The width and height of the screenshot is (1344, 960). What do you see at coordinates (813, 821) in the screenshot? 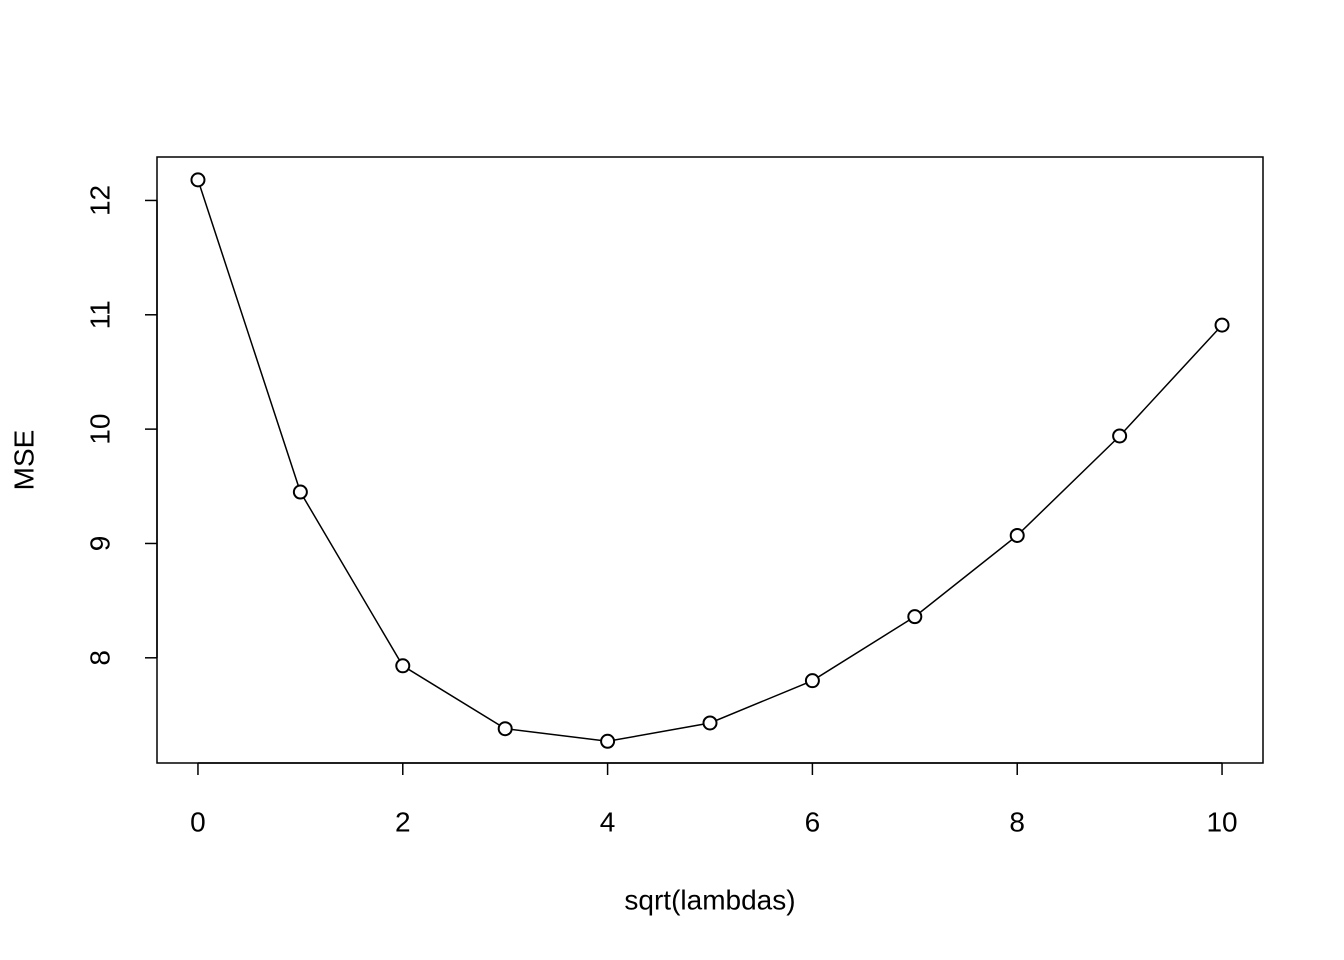
I see `x-tick-label: 6` at bounding box center [813, 821].